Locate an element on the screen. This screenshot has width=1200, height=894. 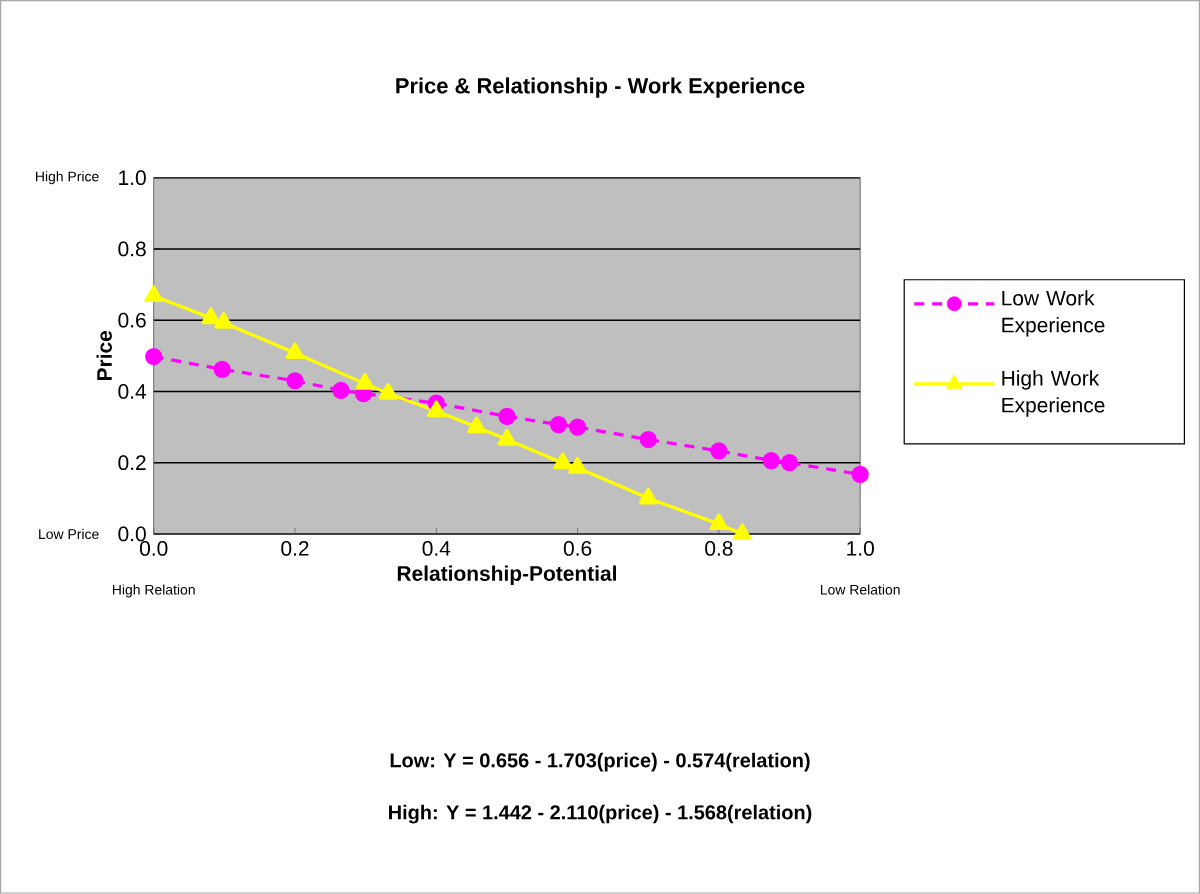
text: High: Y = 1.442 - 2.110(price) - 1.568(relation) is located at coordinates (600, 814).